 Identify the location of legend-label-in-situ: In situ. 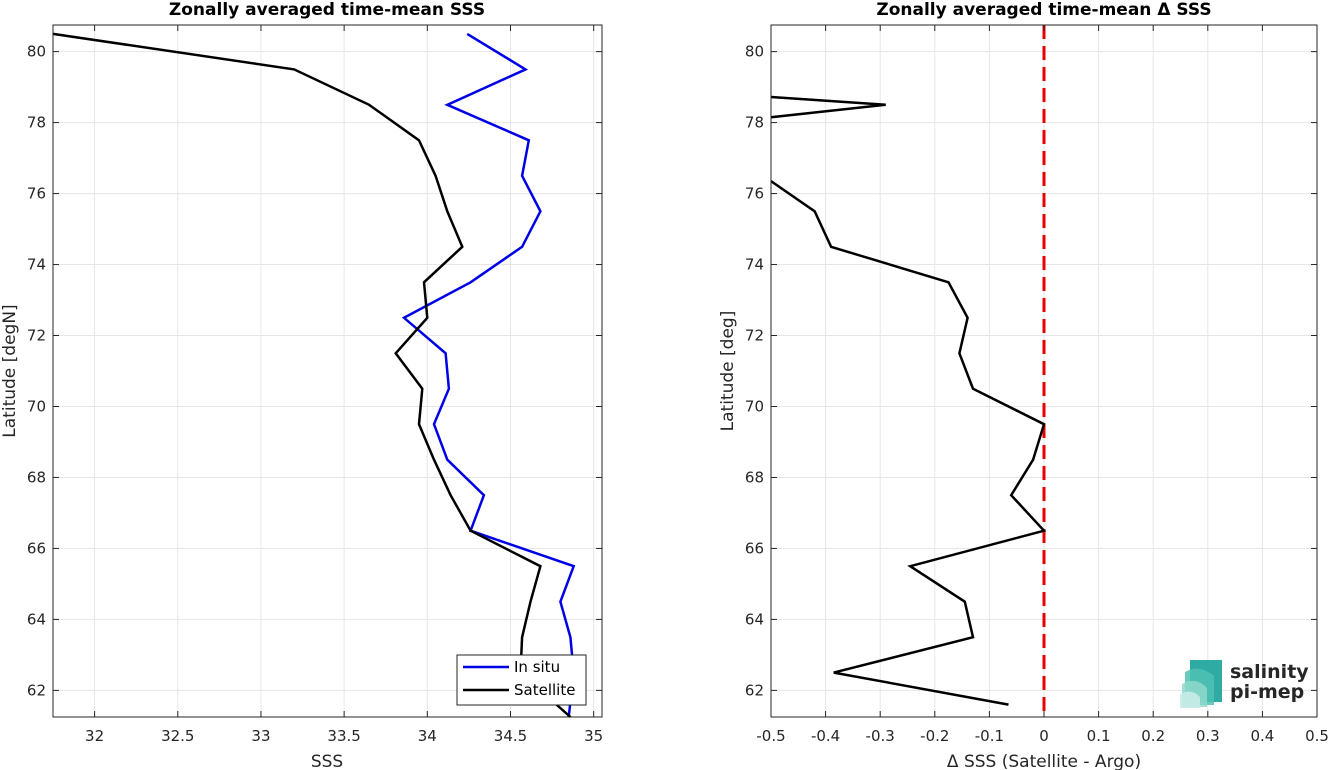
(537, 667).